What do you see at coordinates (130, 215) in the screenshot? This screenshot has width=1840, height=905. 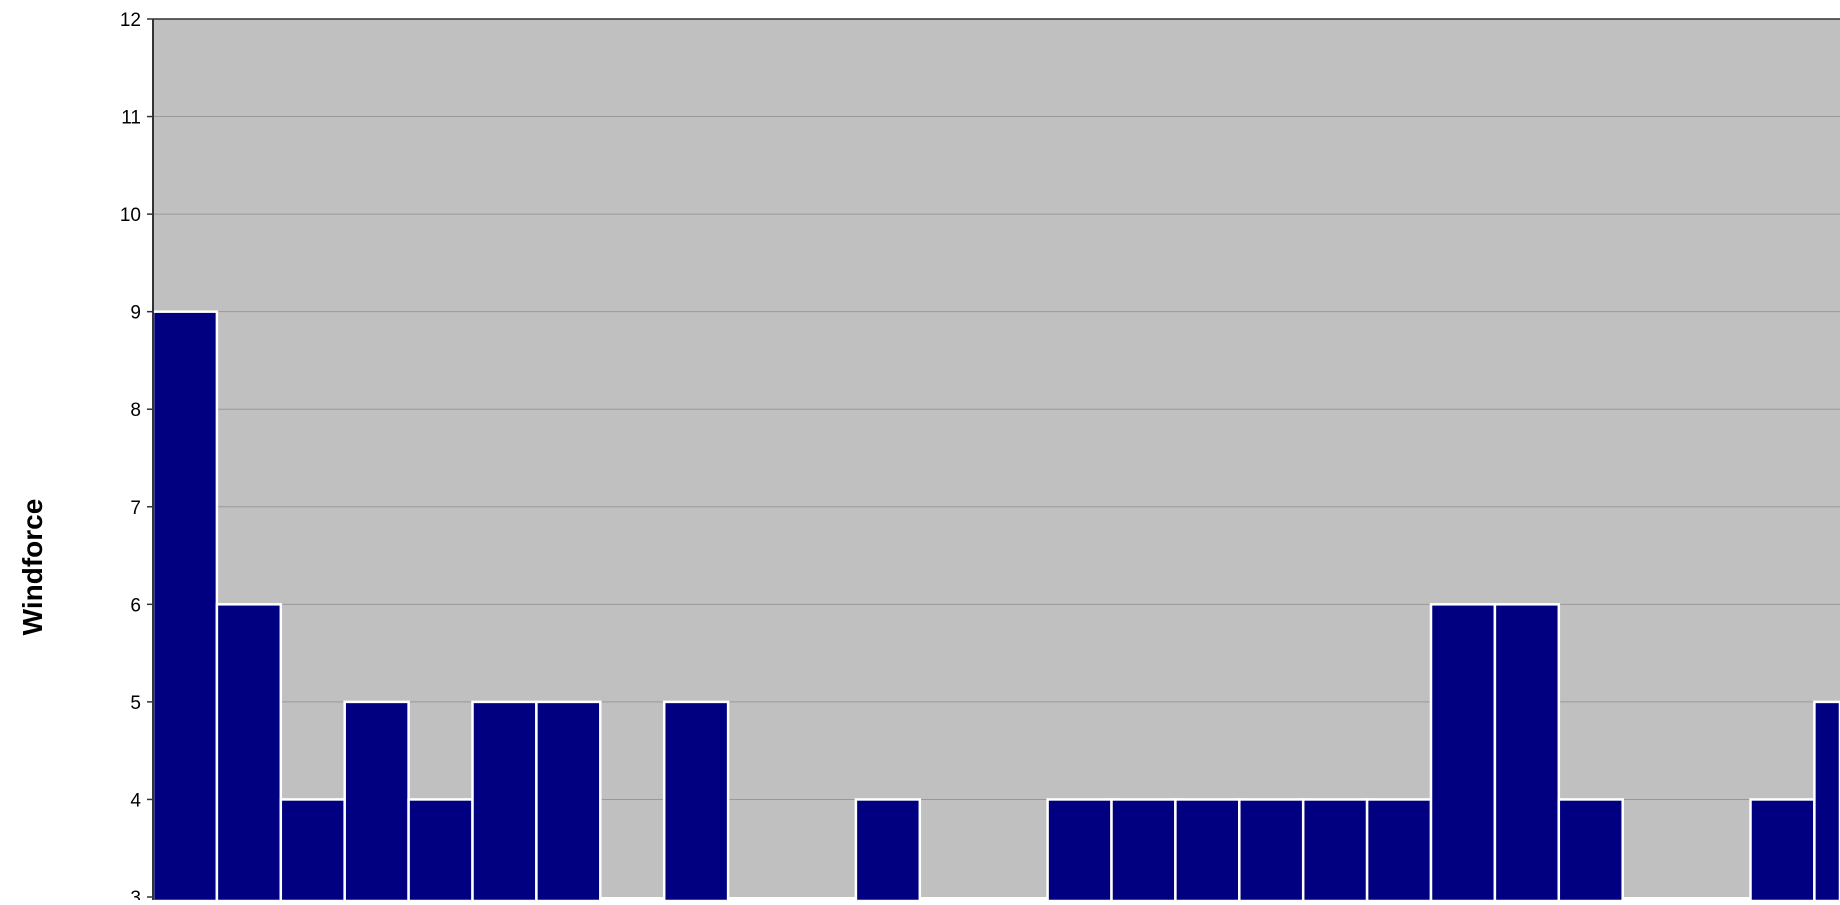 I see `y-tick-label-10: 10` at bounding box center [130, 215].